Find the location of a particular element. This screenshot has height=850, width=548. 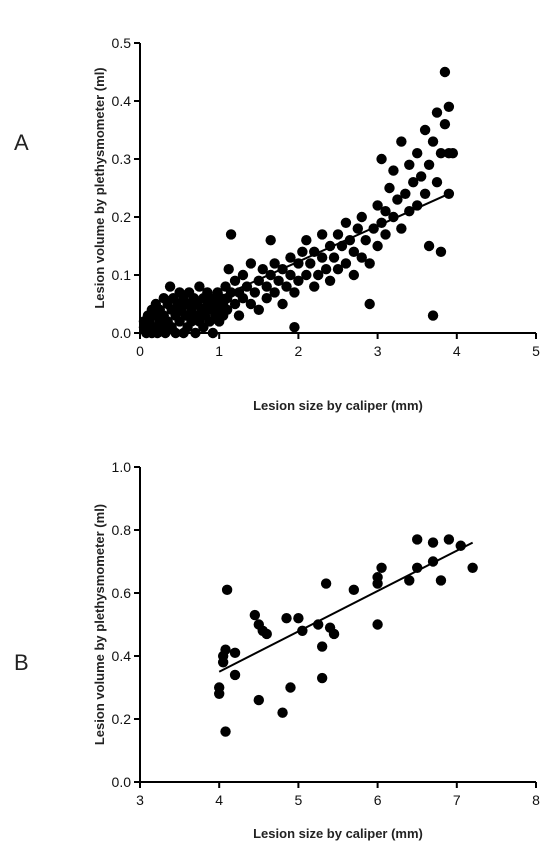

x-axis-title: Lesion size by caliper (mm) is located at coordinates (338, 833).